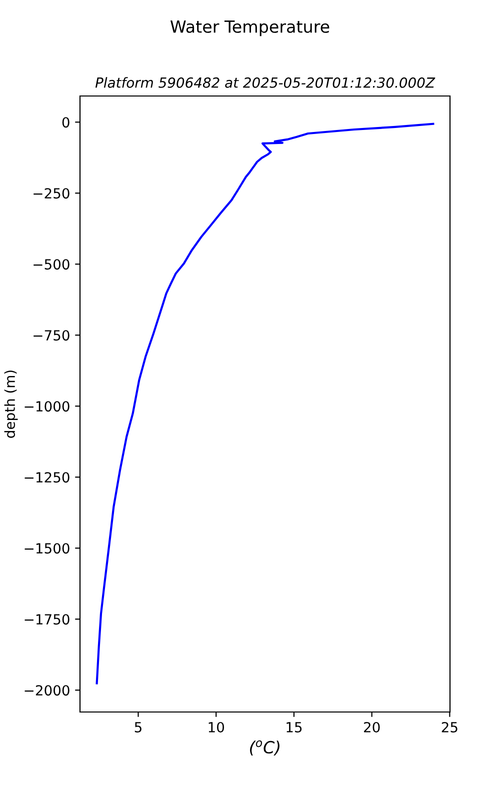 This screenshot has width=500, height=800. I want to click on y-axis-title: depth (m), so click(11, 404).